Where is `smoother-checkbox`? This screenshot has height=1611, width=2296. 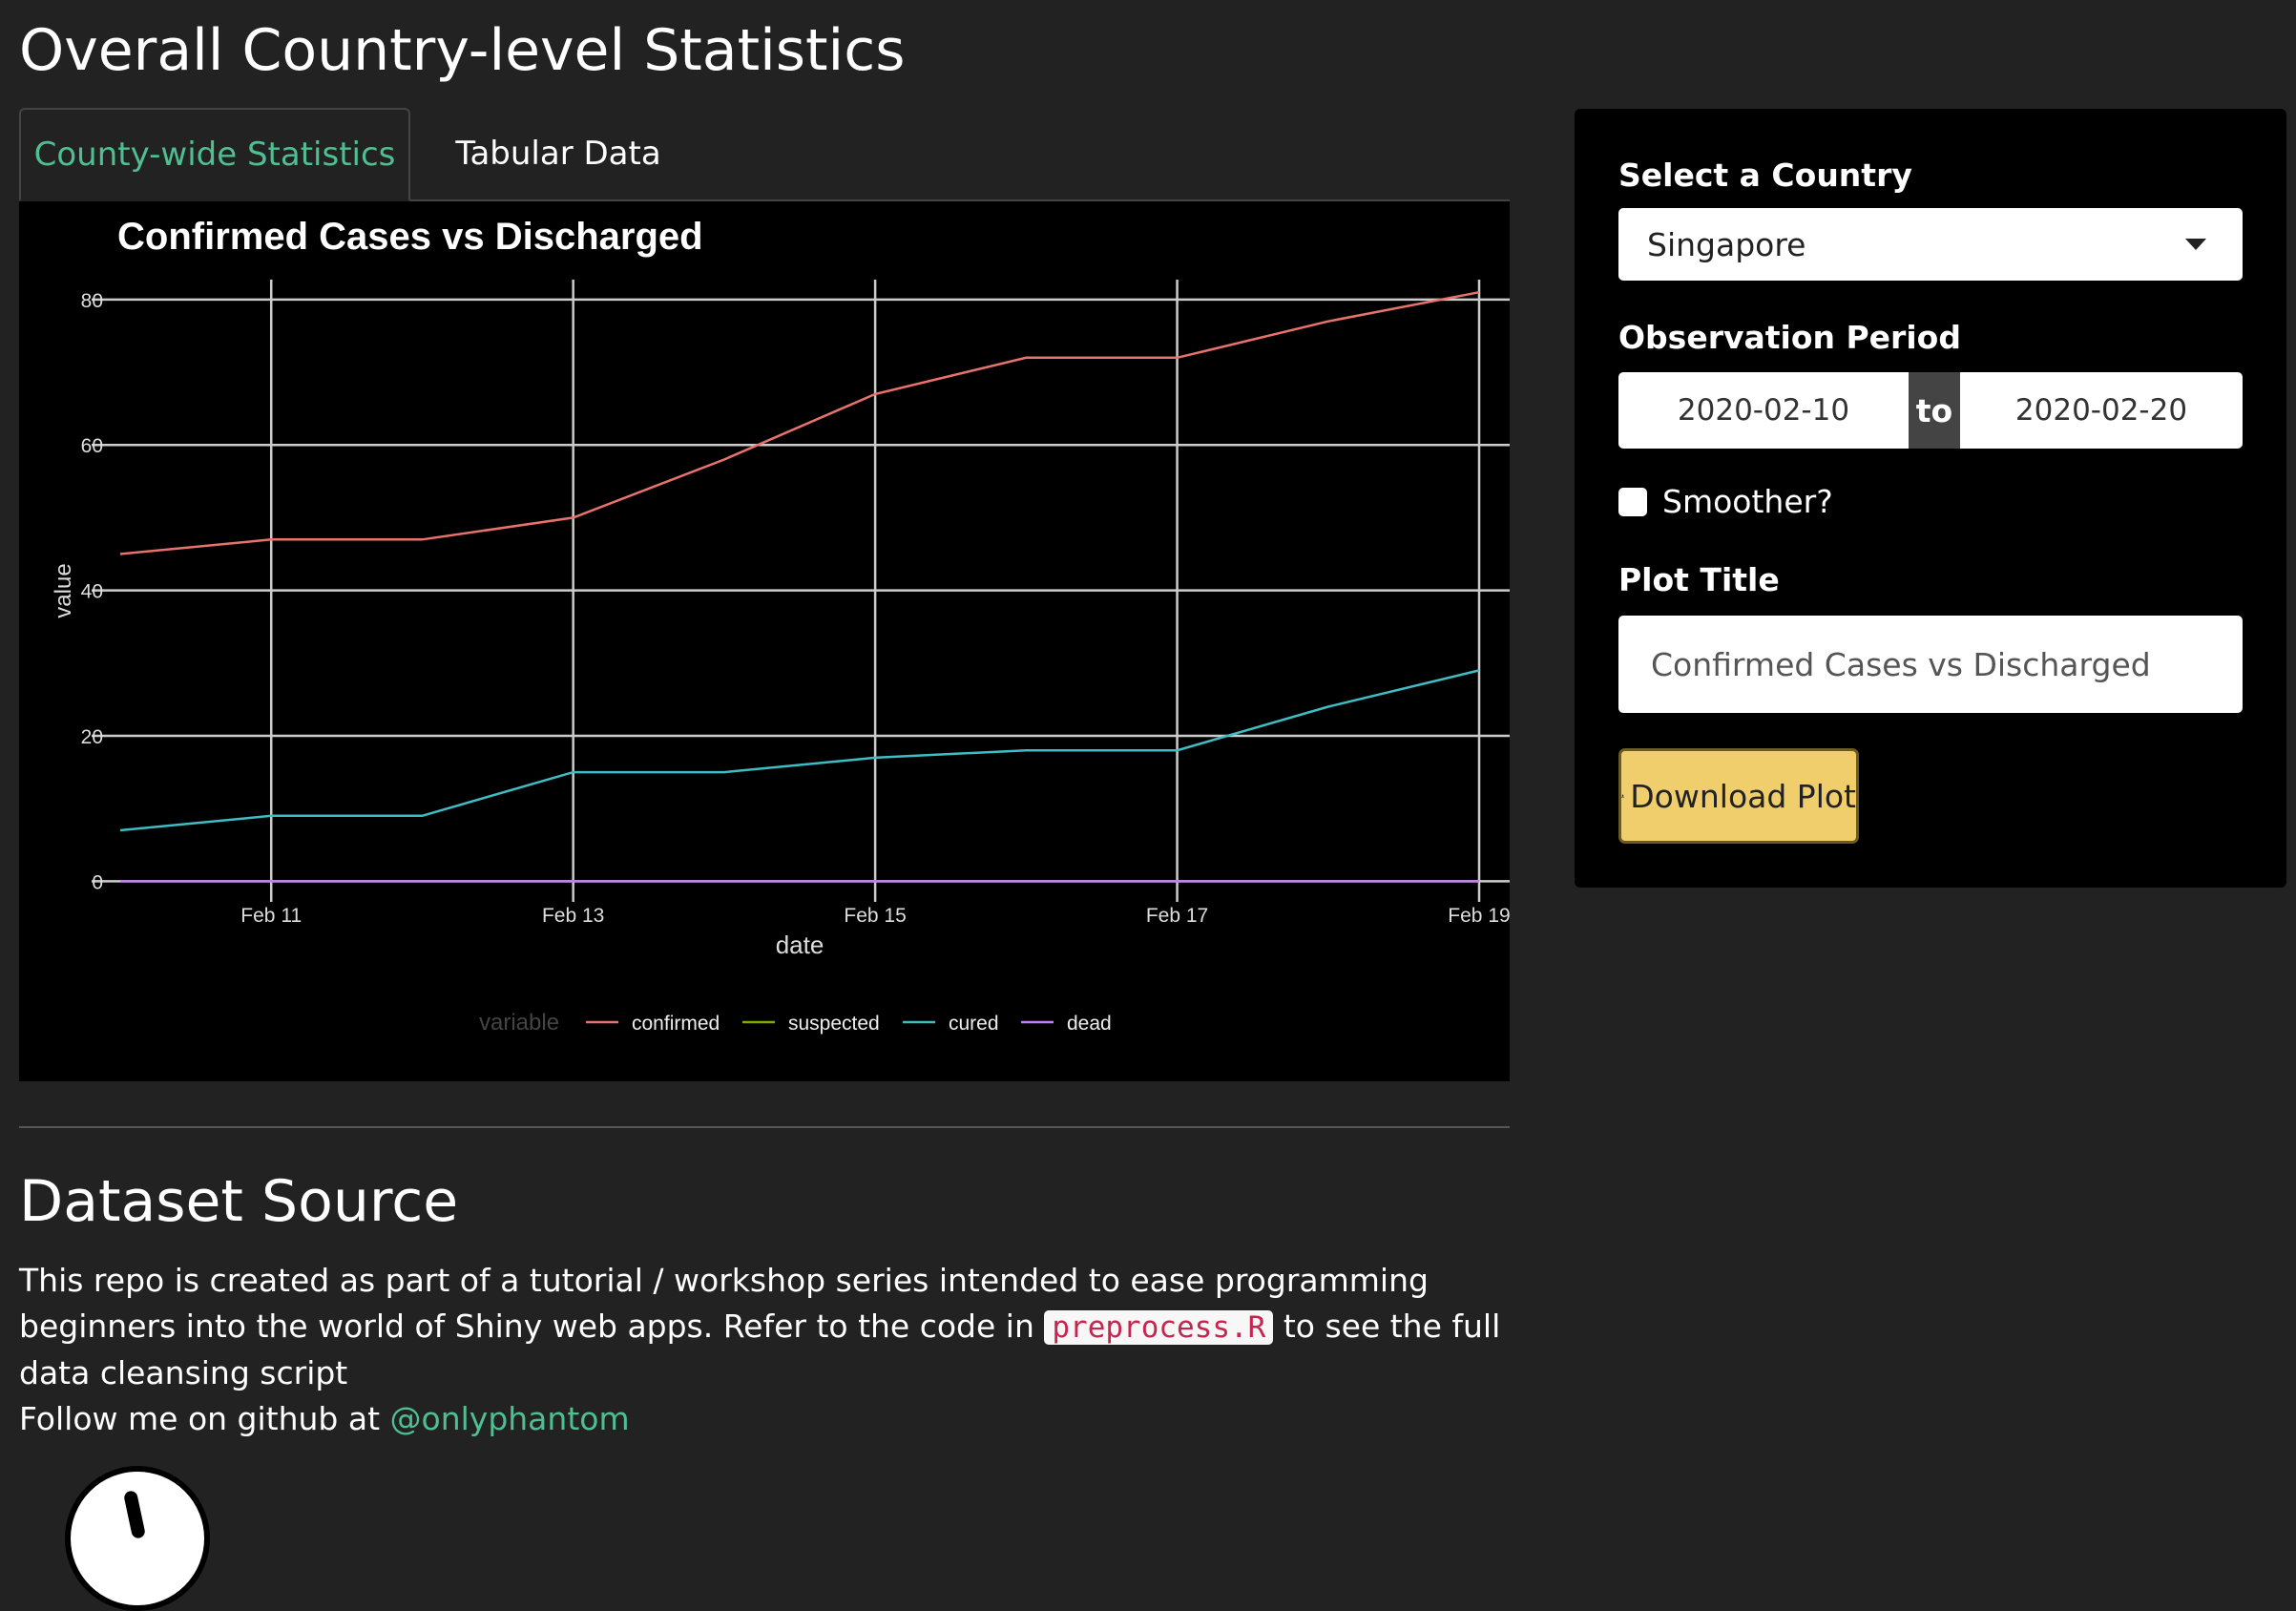
smoother-checkbox is located at coordinates (1633, 501).